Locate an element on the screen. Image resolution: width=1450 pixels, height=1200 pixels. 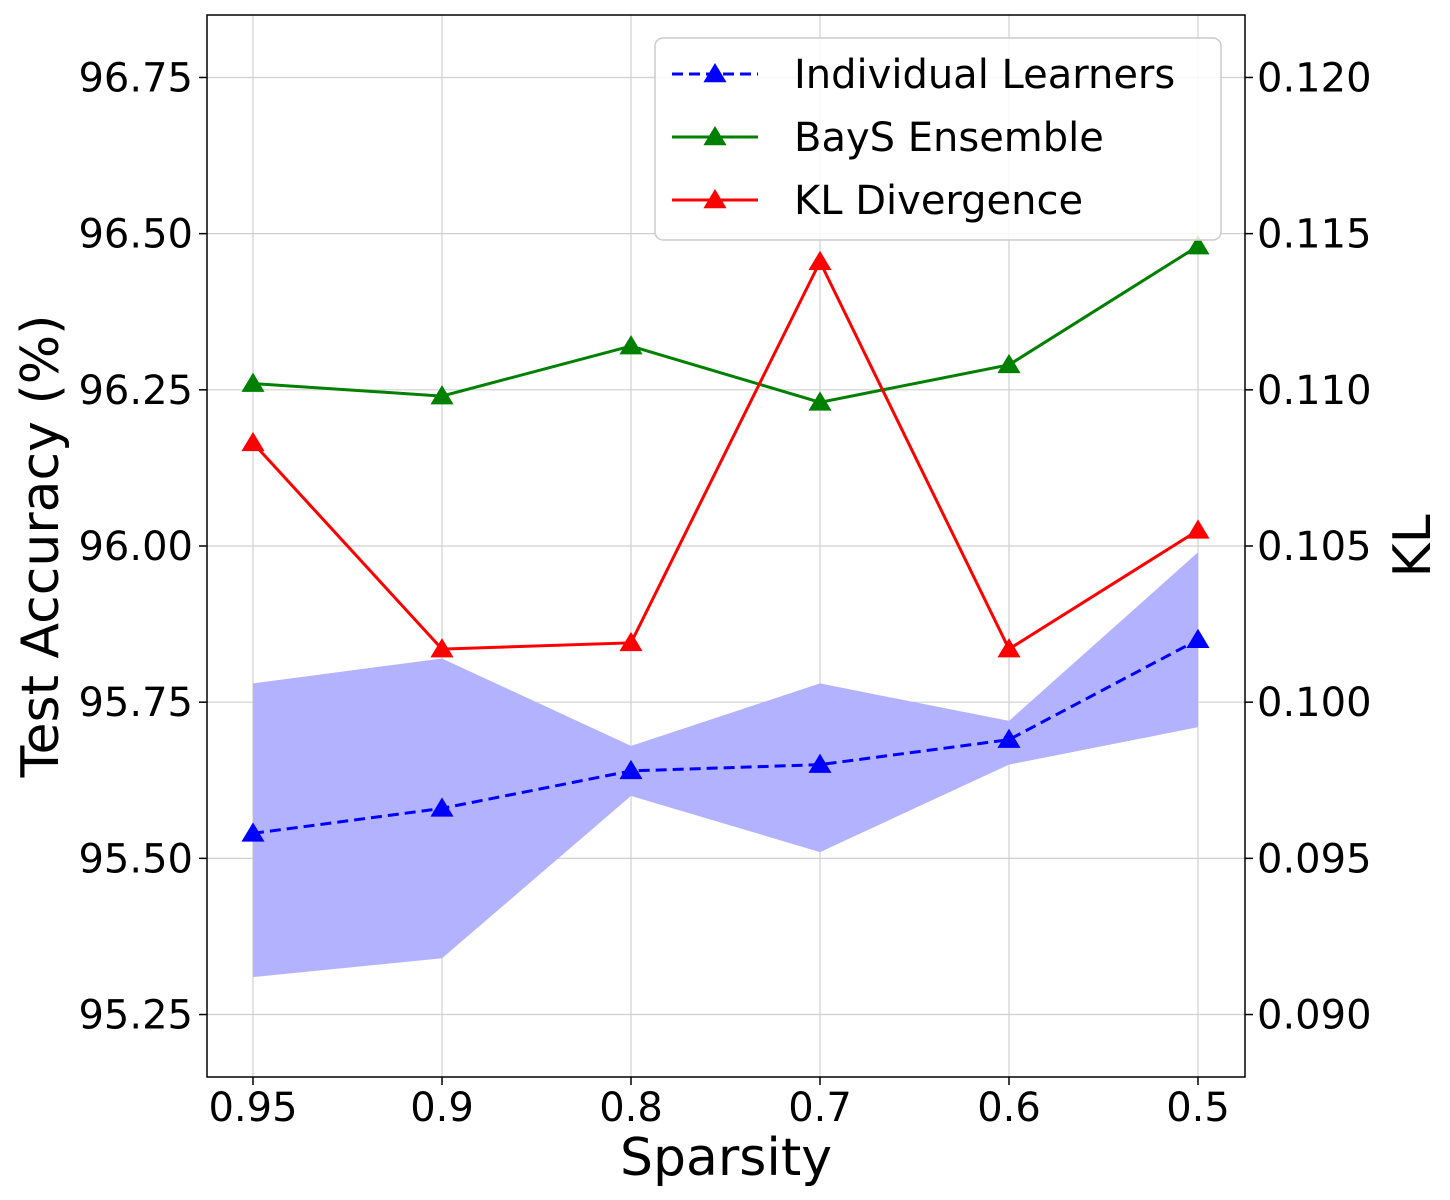
y-axis-title: Test Accuracy (%) is located at coordinates (41, 547).